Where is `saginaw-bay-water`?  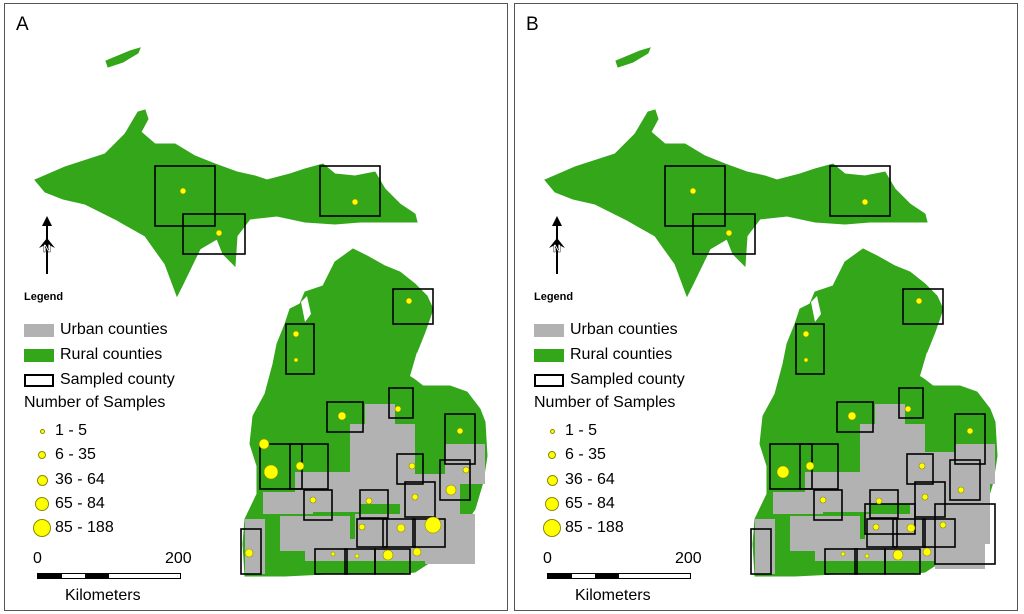 saginaw-bay-water is located at coordinates (416, 368).